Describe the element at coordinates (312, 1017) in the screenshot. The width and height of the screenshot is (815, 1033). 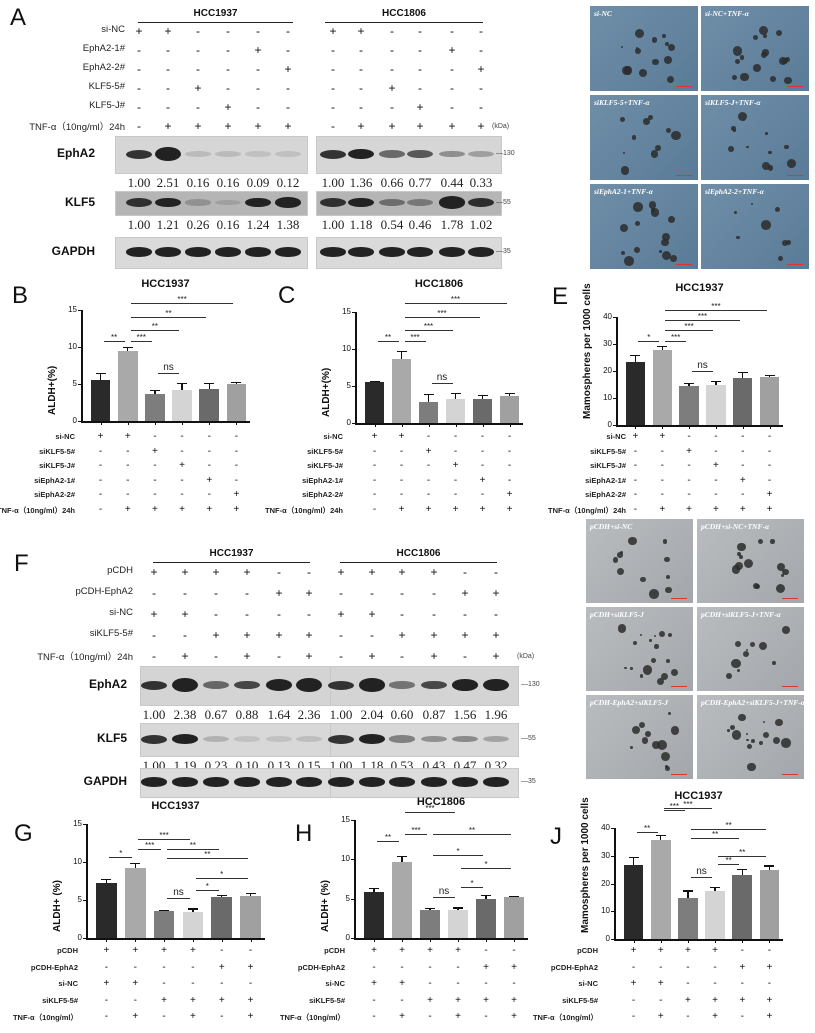
I see `condition-label: TNF-α（10ng/ml）` at that location.